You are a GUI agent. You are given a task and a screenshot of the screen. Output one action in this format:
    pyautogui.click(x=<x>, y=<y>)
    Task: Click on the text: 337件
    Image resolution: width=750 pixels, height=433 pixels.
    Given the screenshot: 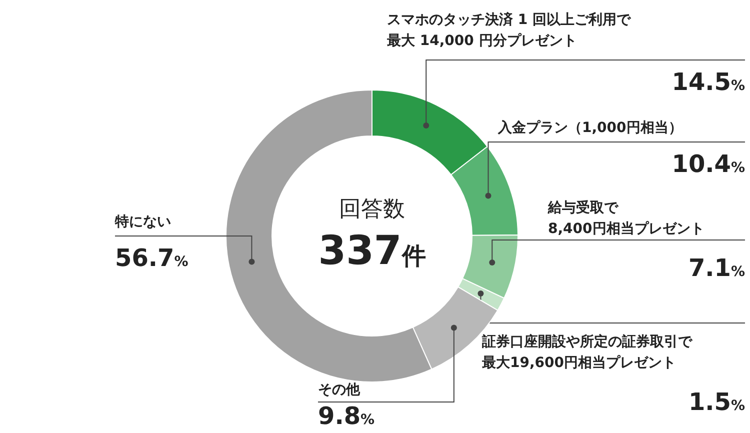 What is the action you would take?
    pyautogui.click(x=372, y=251)
    